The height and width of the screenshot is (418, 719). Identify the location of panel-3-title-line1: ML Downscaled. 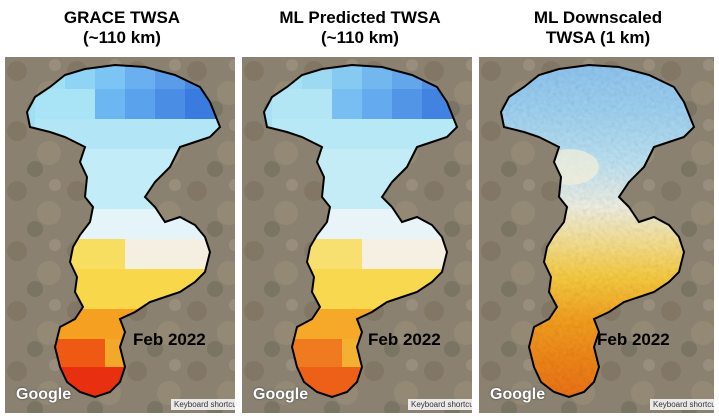
(598, 17).